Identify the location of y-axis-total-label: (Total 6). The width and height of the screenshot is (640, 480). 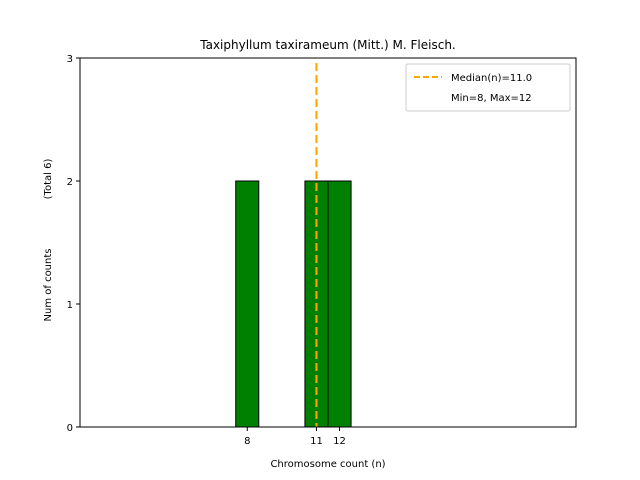
(48, 179).